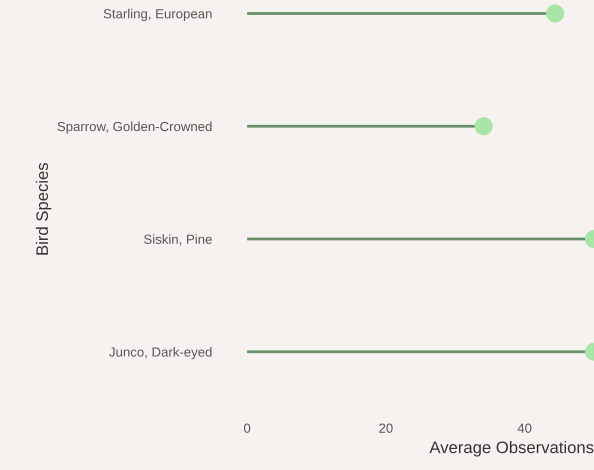 Image resolution: width=594 pixels, height=470 pixels. Describe the element at coordinates (525, 428) in the screenshot. I see `x-tick-label: 40` at that location.